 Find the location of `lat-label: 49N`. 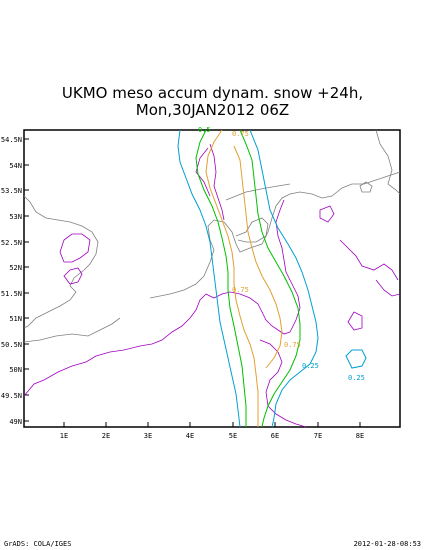

lat-label: 49N is located at coordinates (15, 422).